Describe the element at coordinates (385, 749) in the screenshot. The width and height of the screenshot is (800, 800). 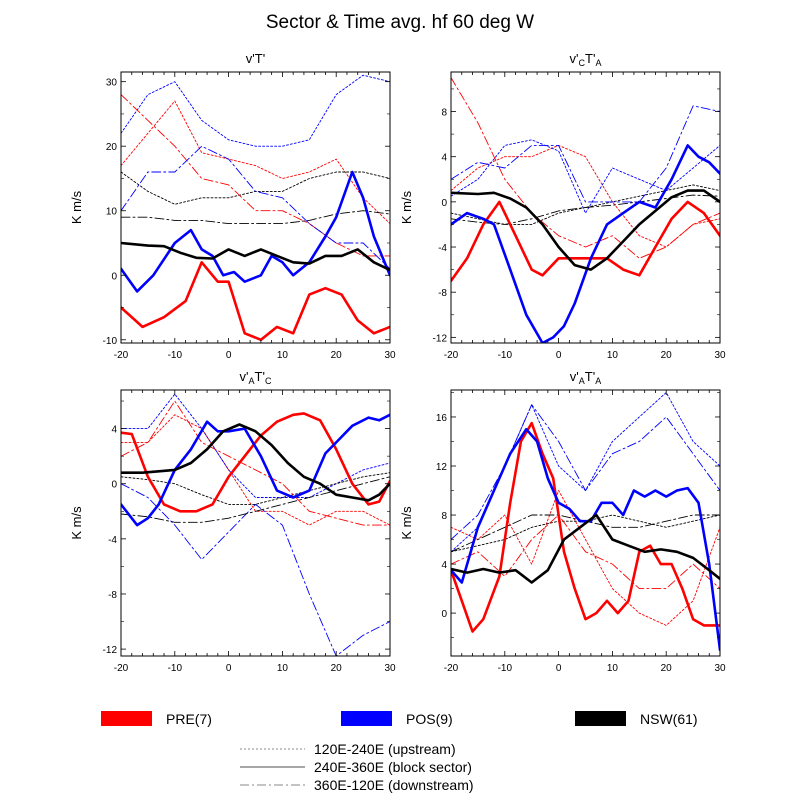
I see `legend-label-upstream: 120E-240E (upstream)` at that location.